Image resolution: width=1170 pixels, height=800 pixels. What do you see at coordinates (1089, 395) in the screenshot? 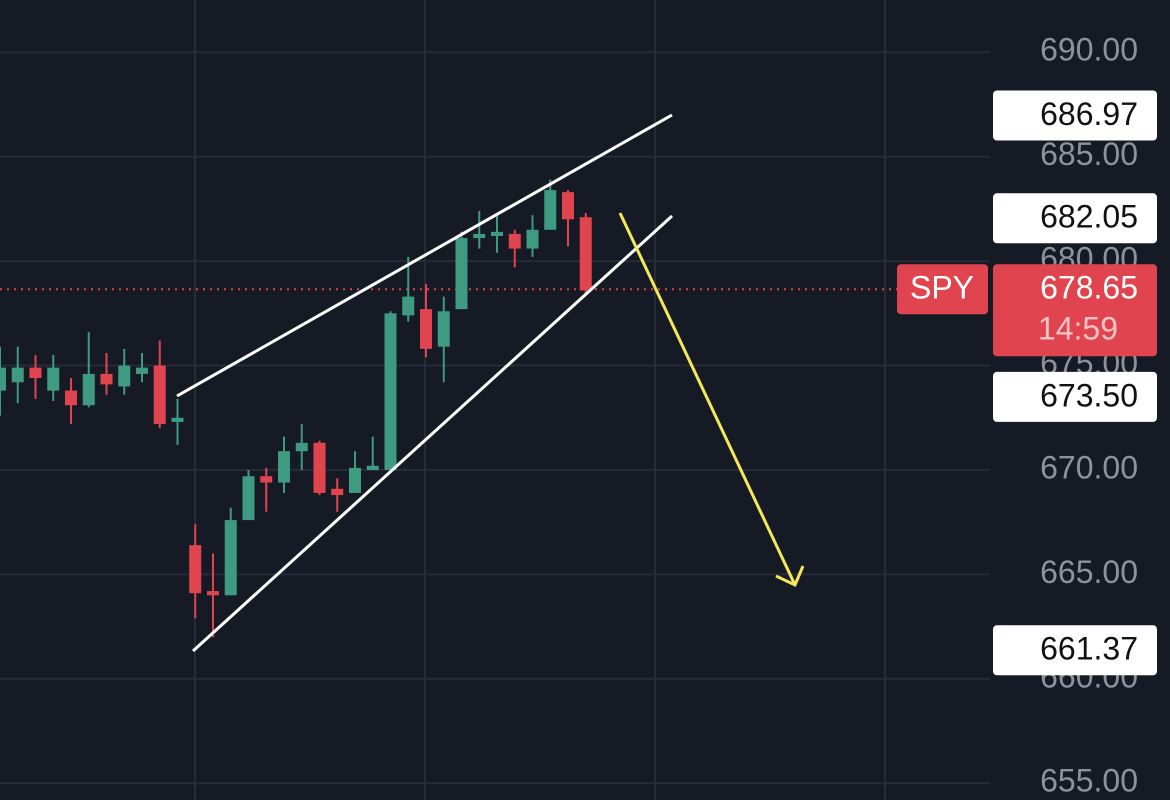
I see `price-label: 673.50` at bounding box center [1089, 395].